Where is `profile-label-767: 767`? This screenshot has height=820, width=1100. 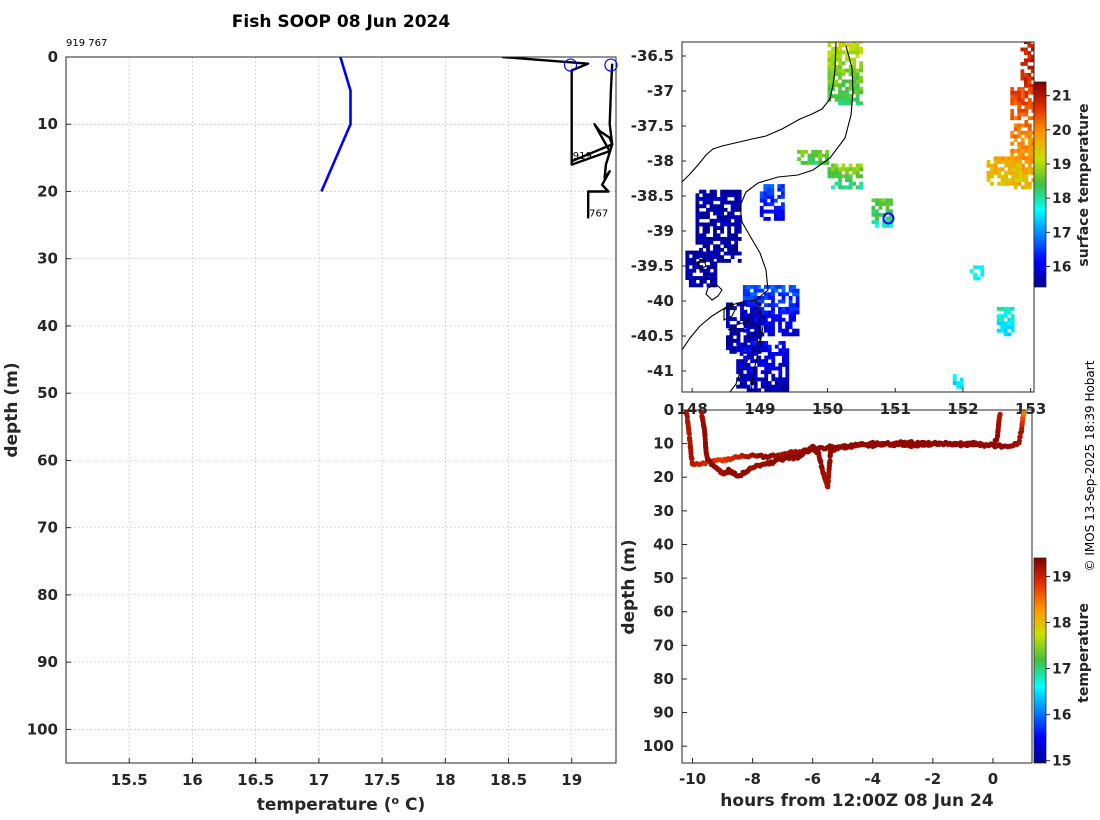 profile-label-767: 767 is located at coordinates (598, 213).